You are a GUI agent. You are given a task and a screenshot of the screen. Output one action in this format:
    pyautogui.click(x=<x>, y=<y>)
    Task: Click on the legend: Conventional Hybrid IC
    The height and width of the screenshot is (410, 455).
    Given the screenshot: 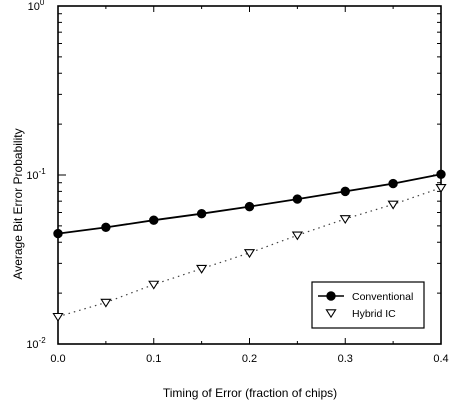 What is the action you would take?
    pyautogui.click(x=368, y=305)
    